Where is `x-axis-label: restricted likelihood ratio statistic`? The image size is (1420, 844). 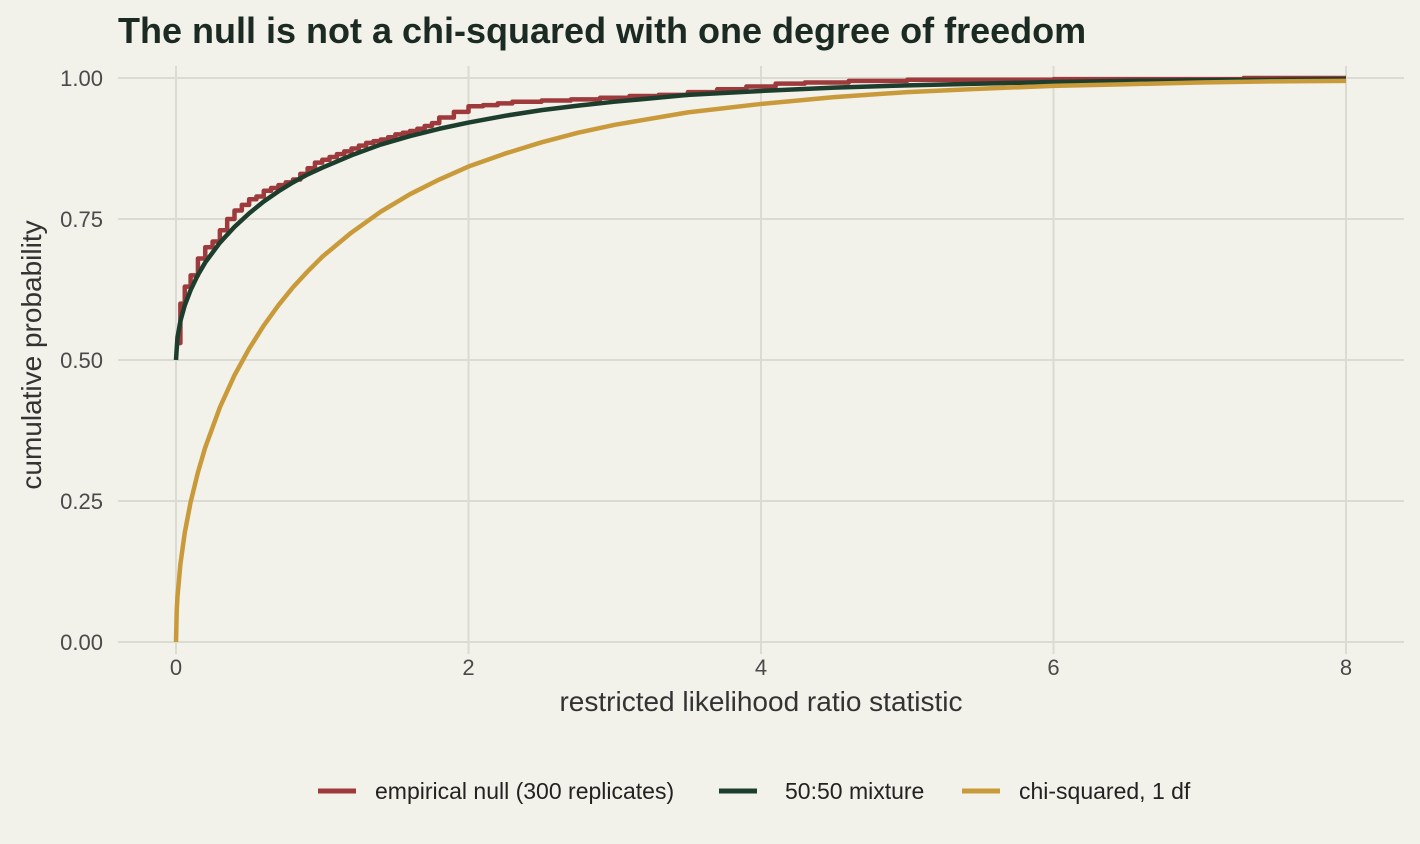 x-axis-label: restricted likelihood ratio statistic is located at coordinates (760, 701).